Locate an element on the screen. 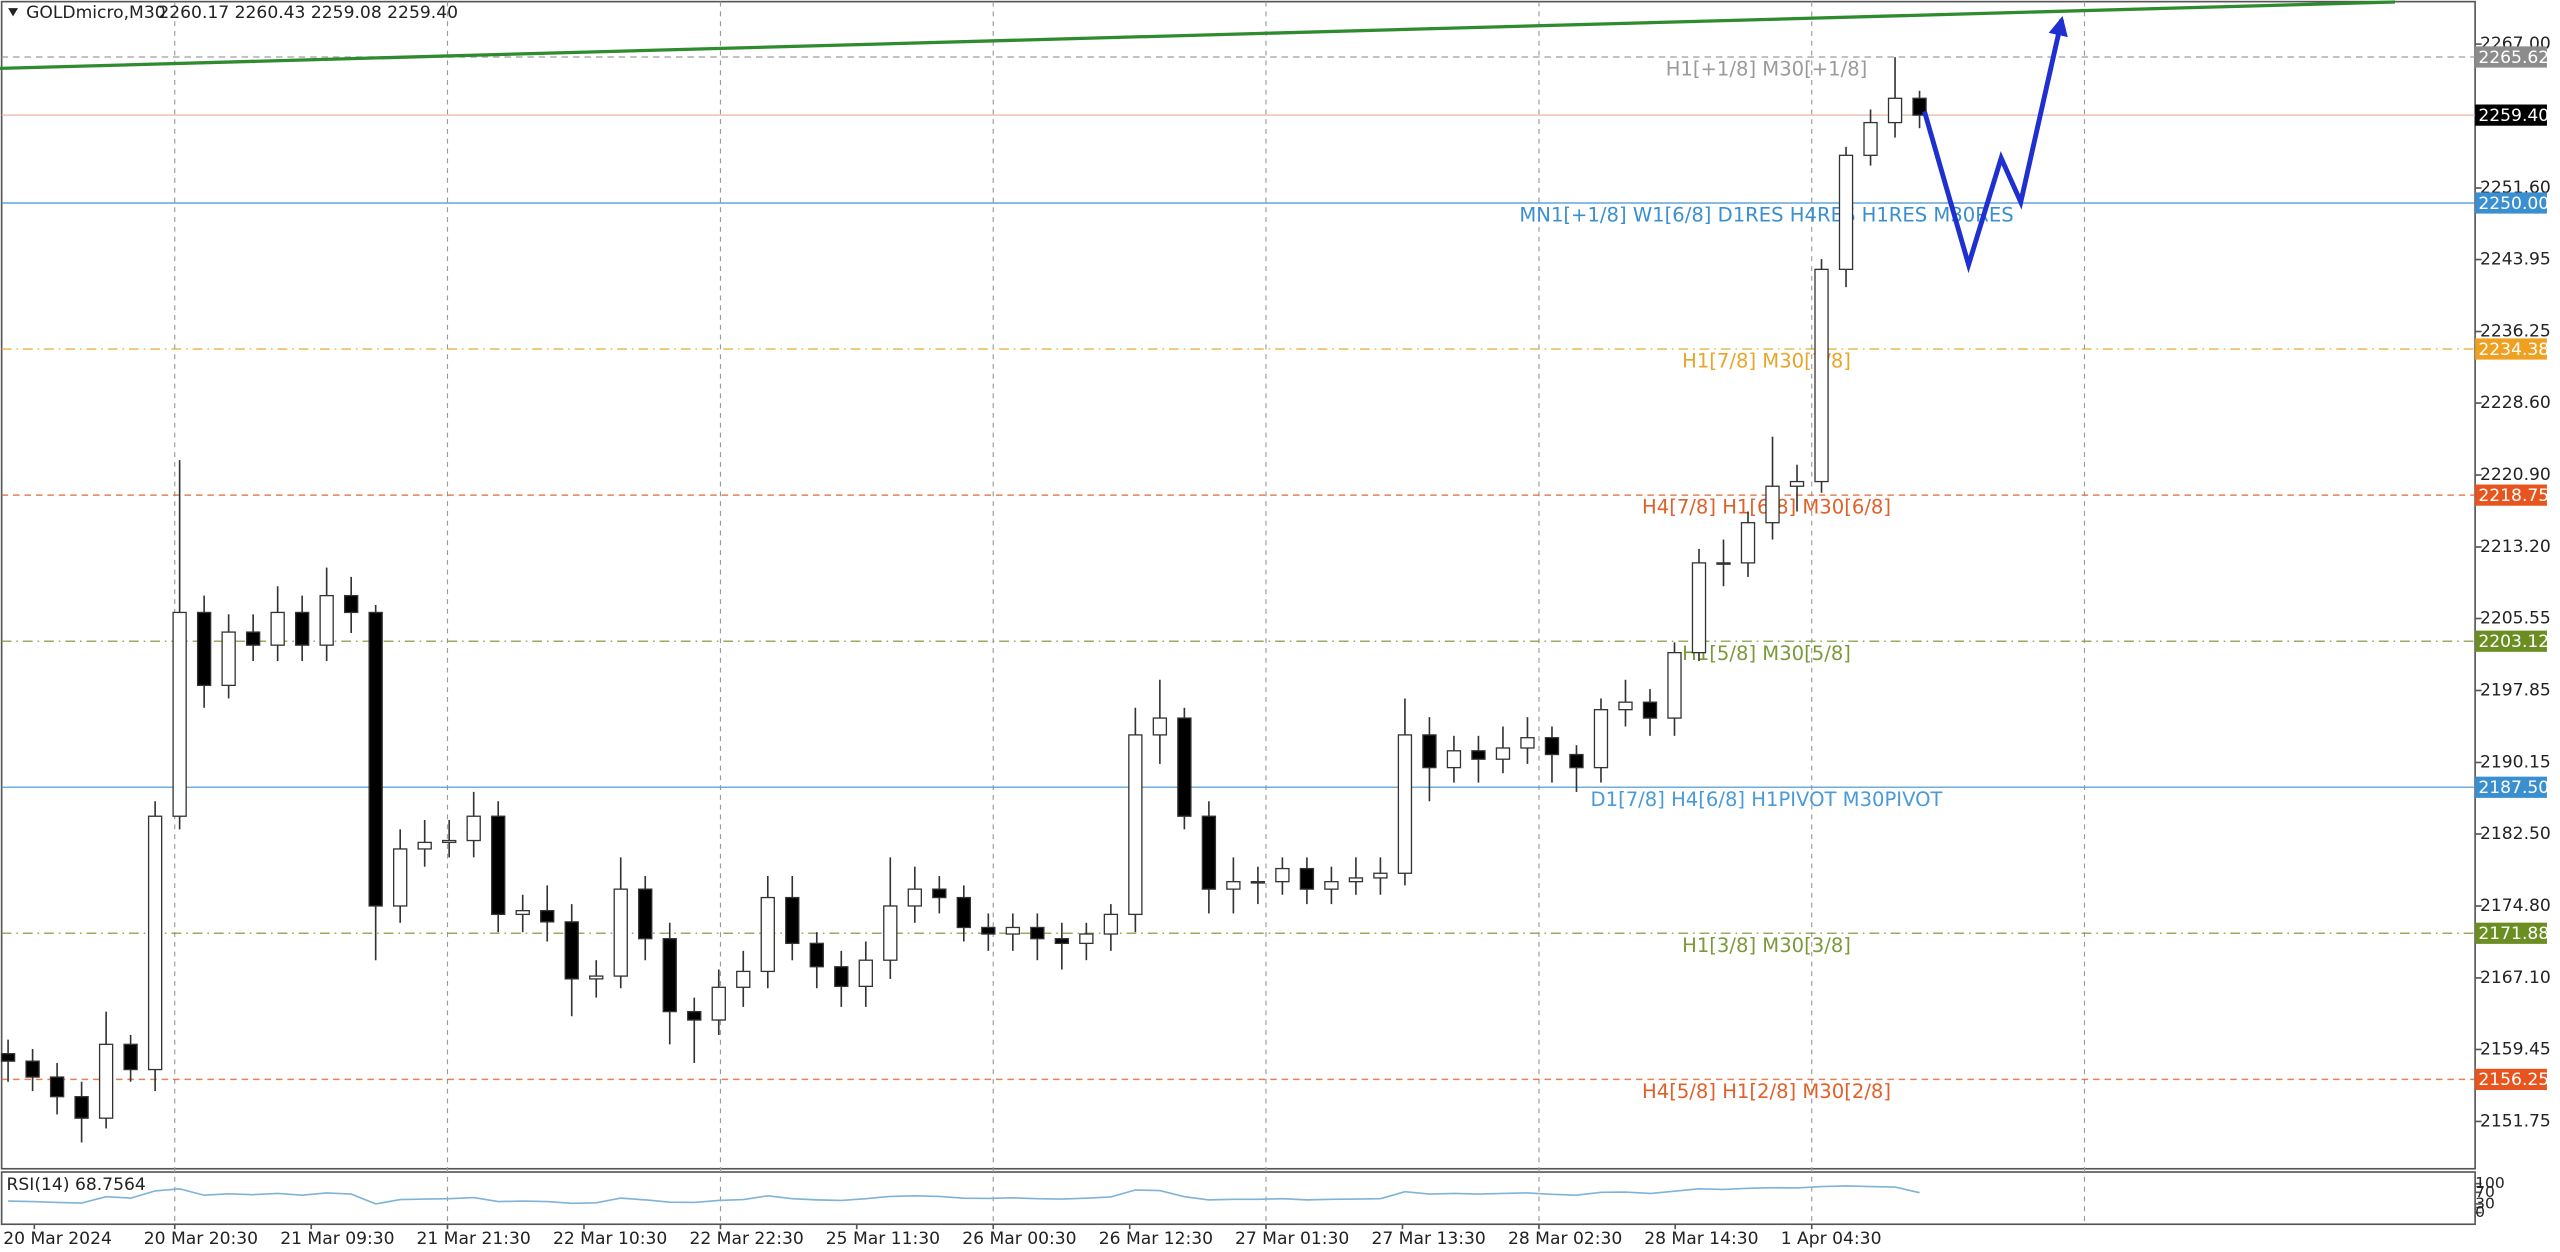  level-box-label: 2187.50 is located at coordinates (2513, 788).